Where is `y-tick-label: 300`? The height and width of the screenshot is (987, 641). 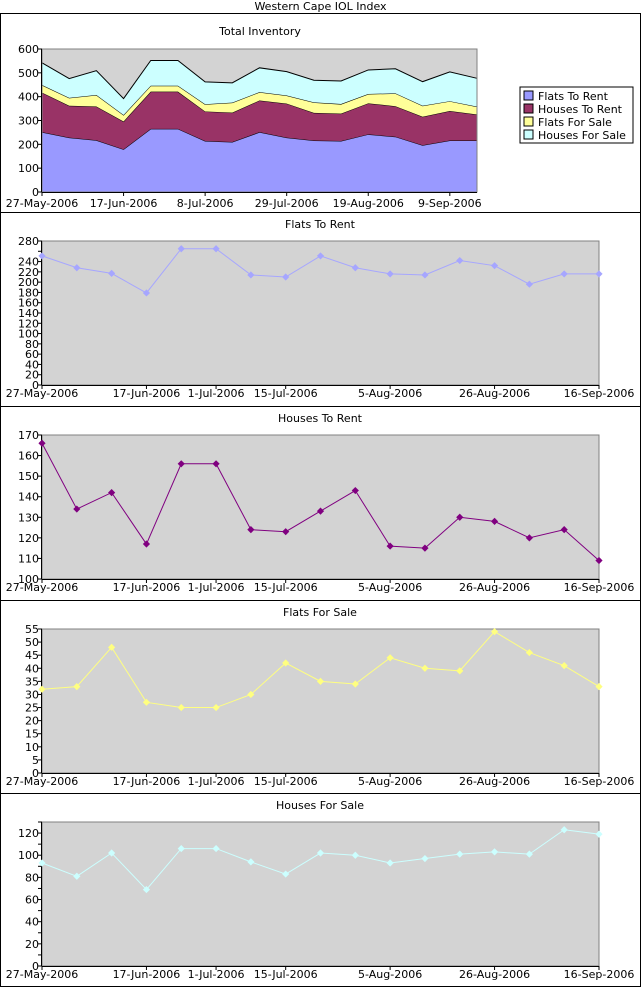
y-tick-label: 300 is located at coordinates (28, 121).